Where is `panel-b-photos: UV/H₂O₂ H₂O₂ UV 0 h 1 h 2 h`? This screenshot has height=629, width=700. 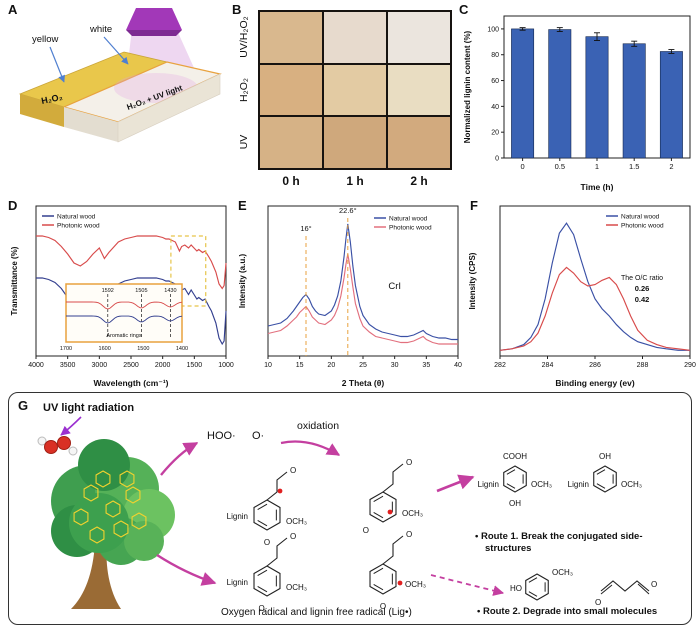
panel-b-photos: UV/H₂O₂ H₂O₂ UV 0 h 1 h 2 h is located at coordinates (342, 98).